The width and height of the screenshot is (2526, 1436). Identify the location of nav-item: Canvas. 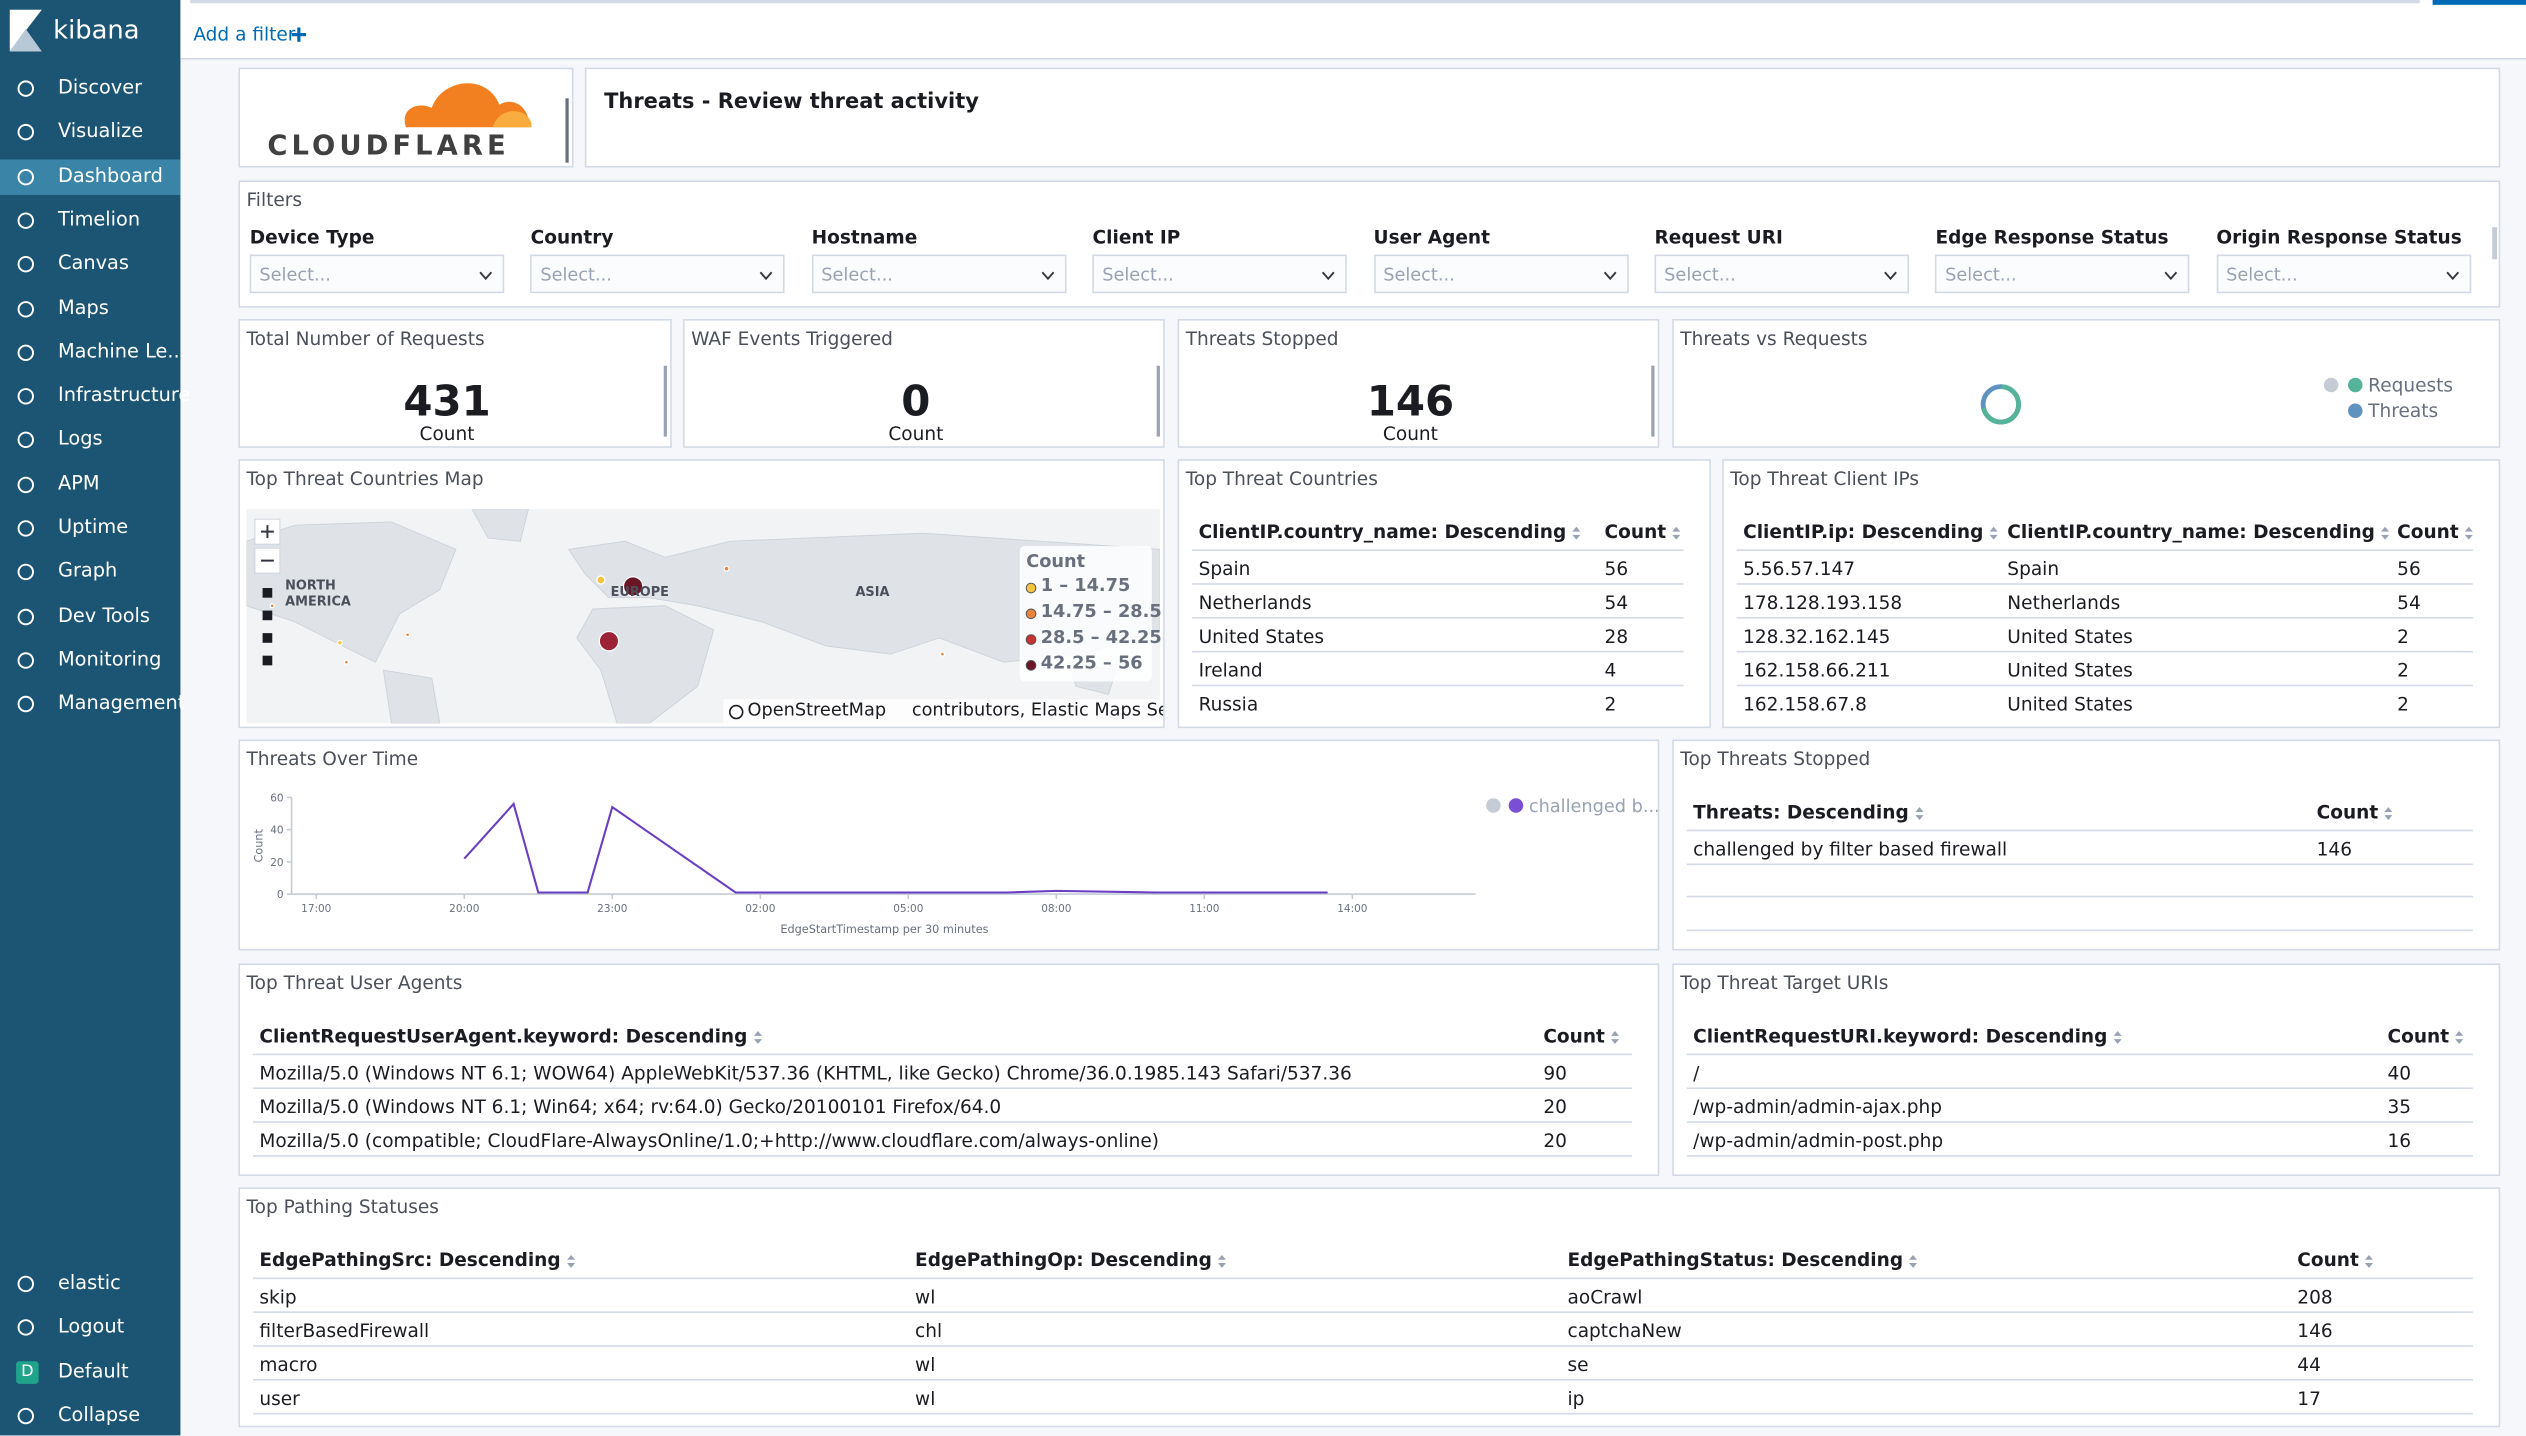
(93, 263).